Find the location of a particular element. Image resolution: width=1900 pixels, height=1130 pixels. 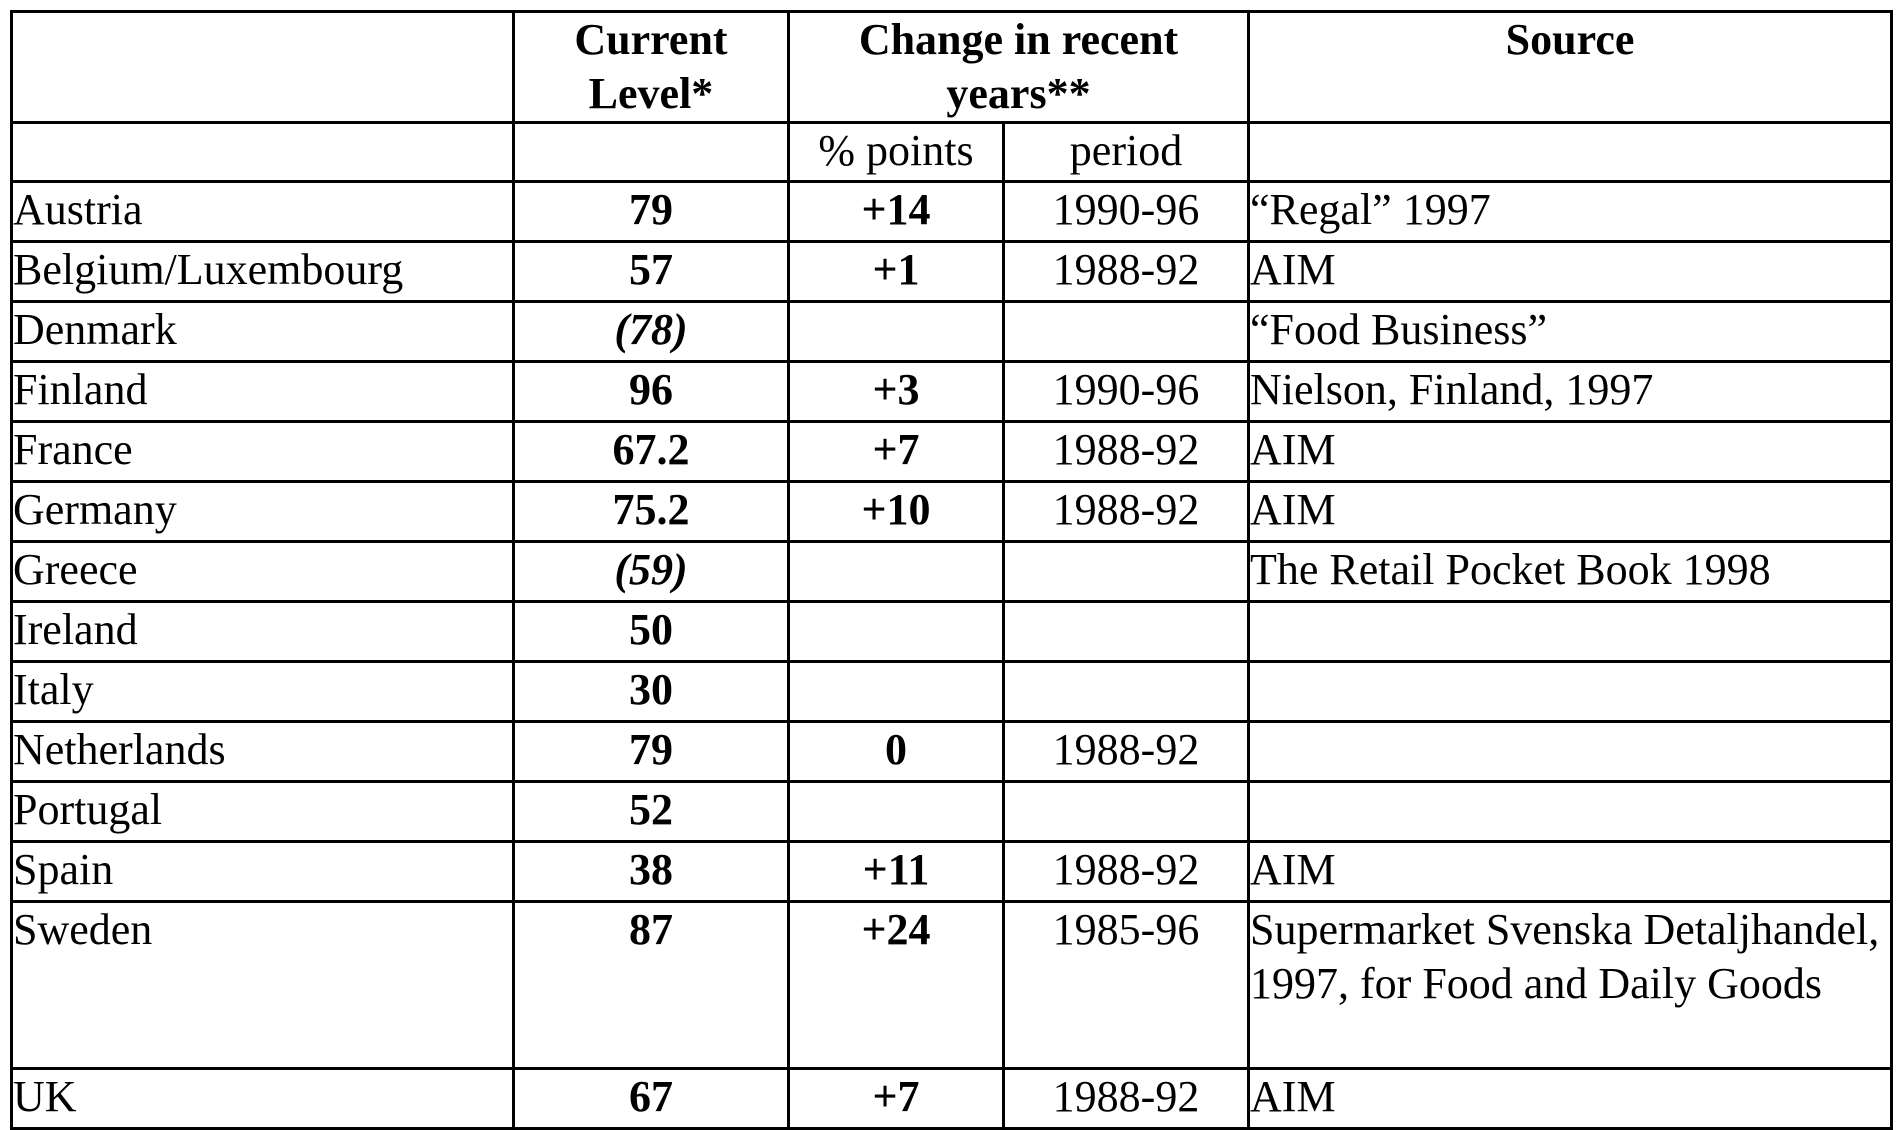

cell-current-level: (59) is located at coordinates (651, 571).